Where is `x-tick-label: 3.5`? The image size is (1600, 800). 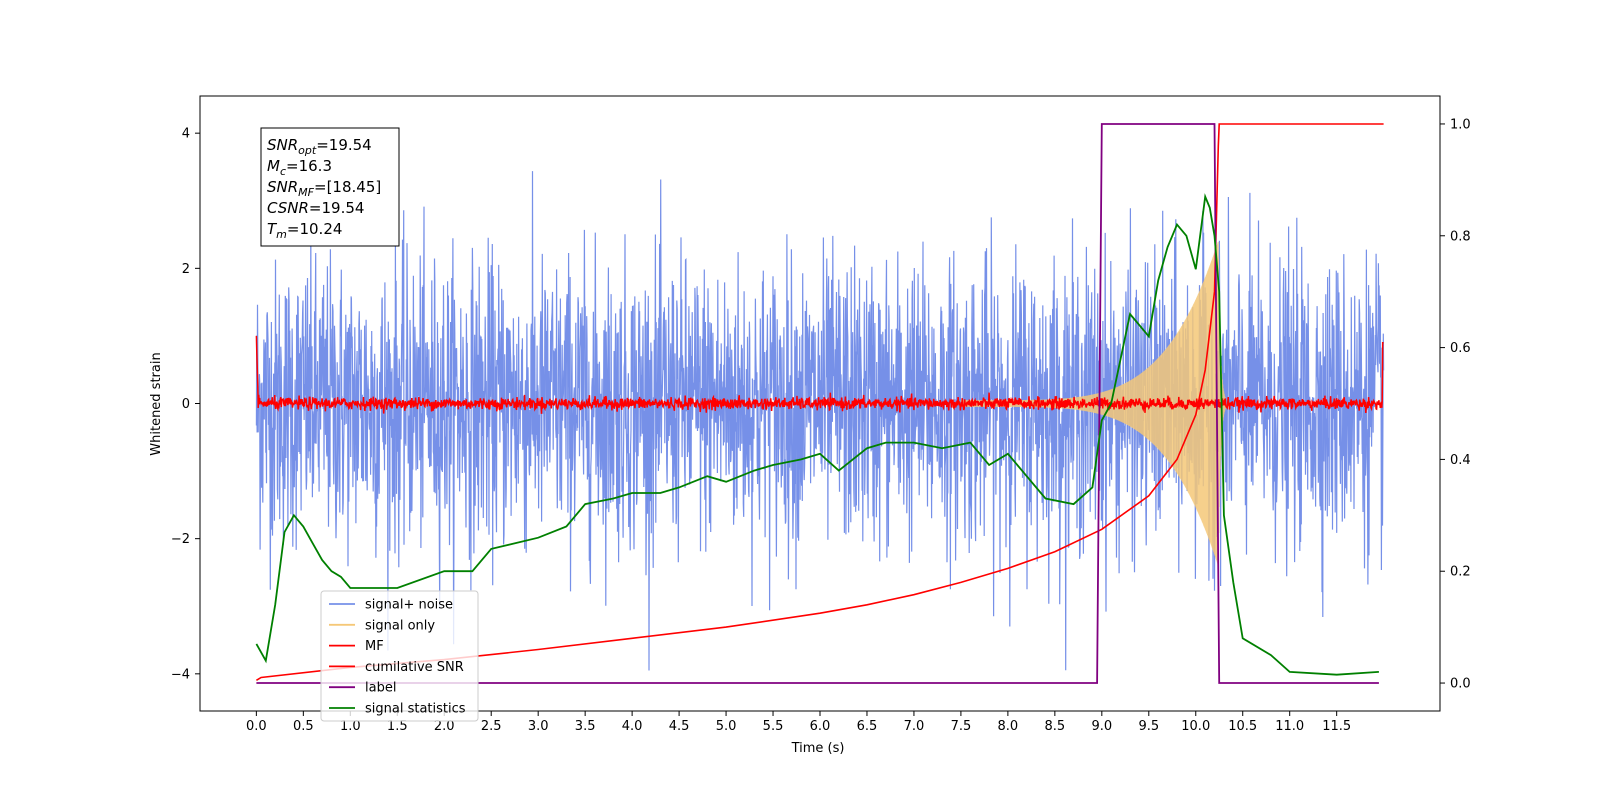
x-tick-label: 3.5 is located at coordinates (585, 726).